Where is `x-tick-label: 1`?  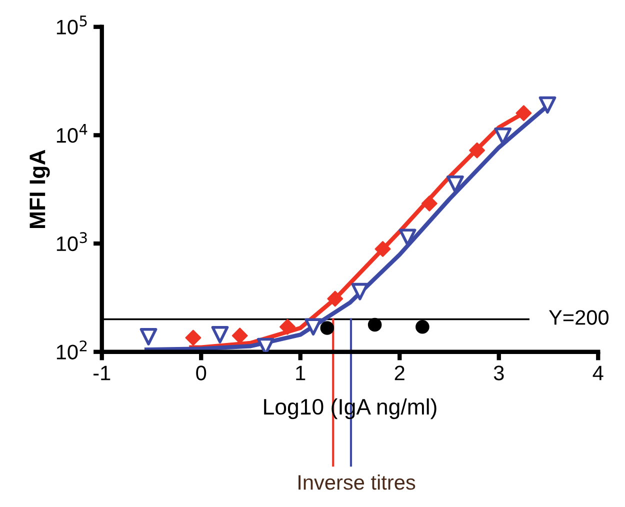
x-tick-label: 1 is located at coordinates (301, 373).